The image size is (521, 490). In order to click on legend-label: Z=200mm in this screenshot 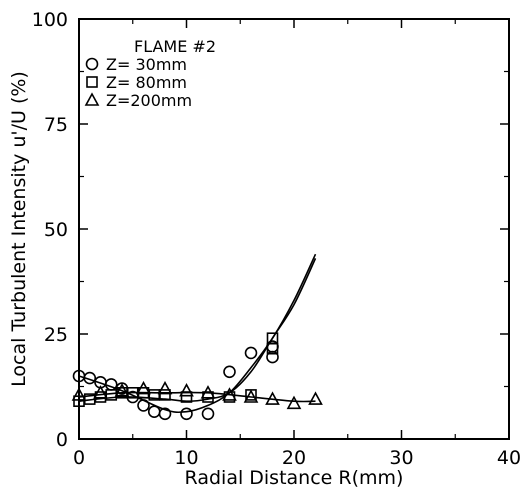, I will do `click(149, 100)`.